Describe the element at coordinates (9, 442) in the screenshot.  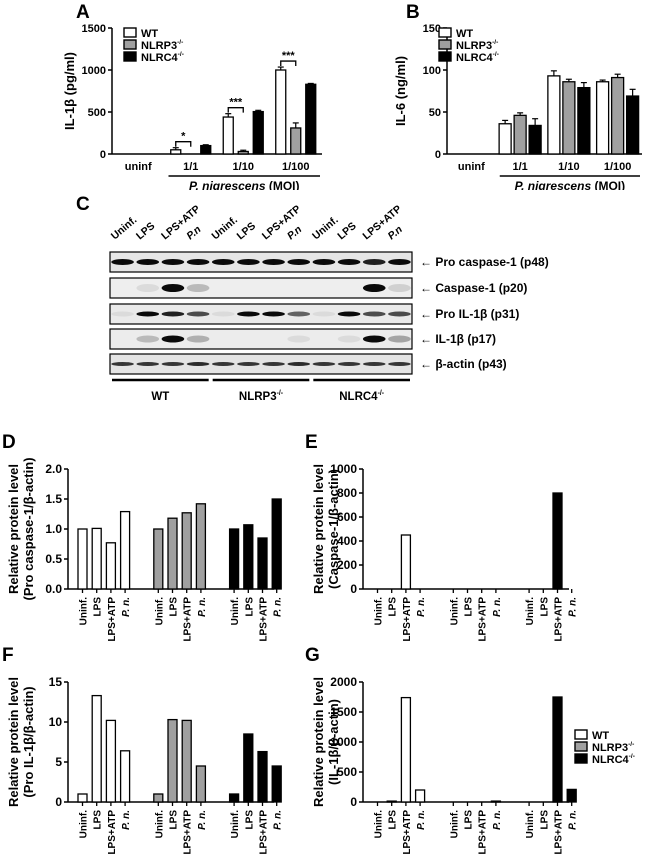
I see `panel-label-d: D` at that location.